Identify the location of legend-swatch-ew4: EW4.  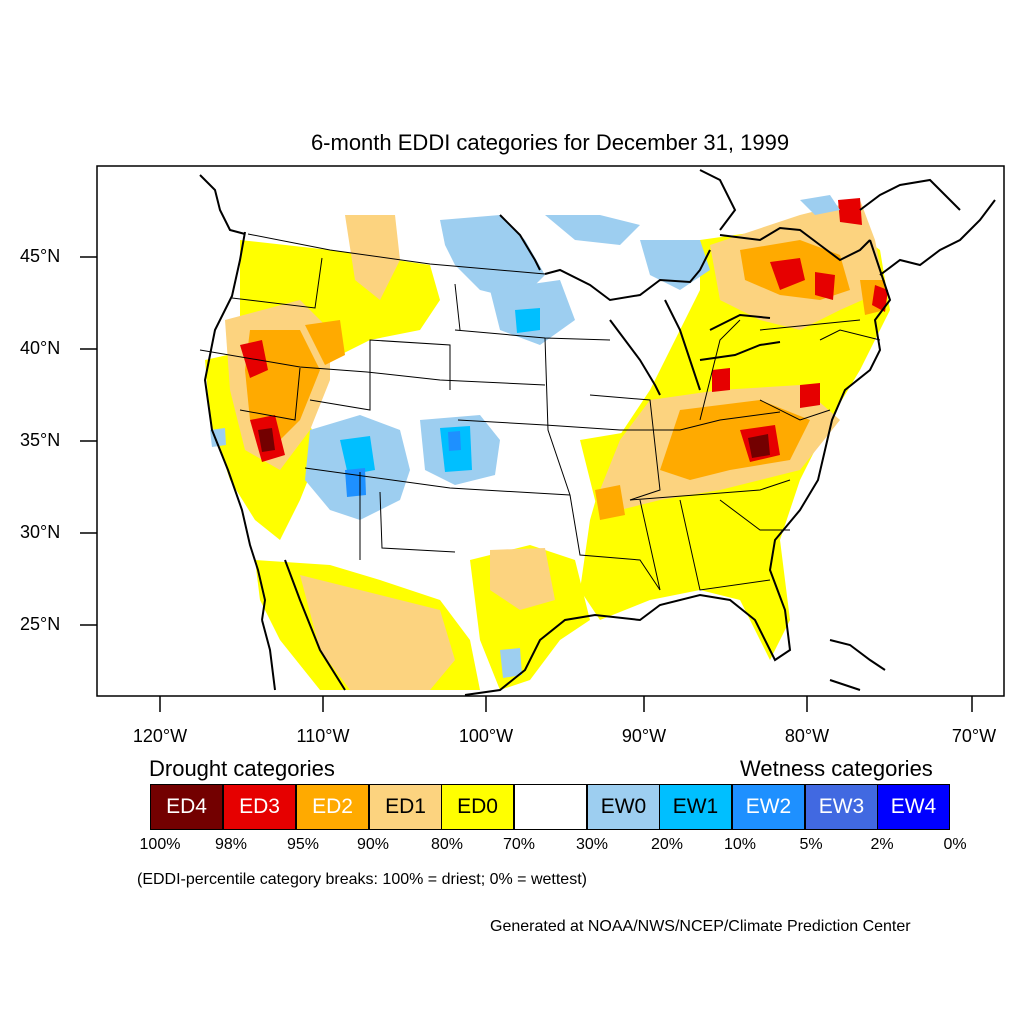
(913, 807).